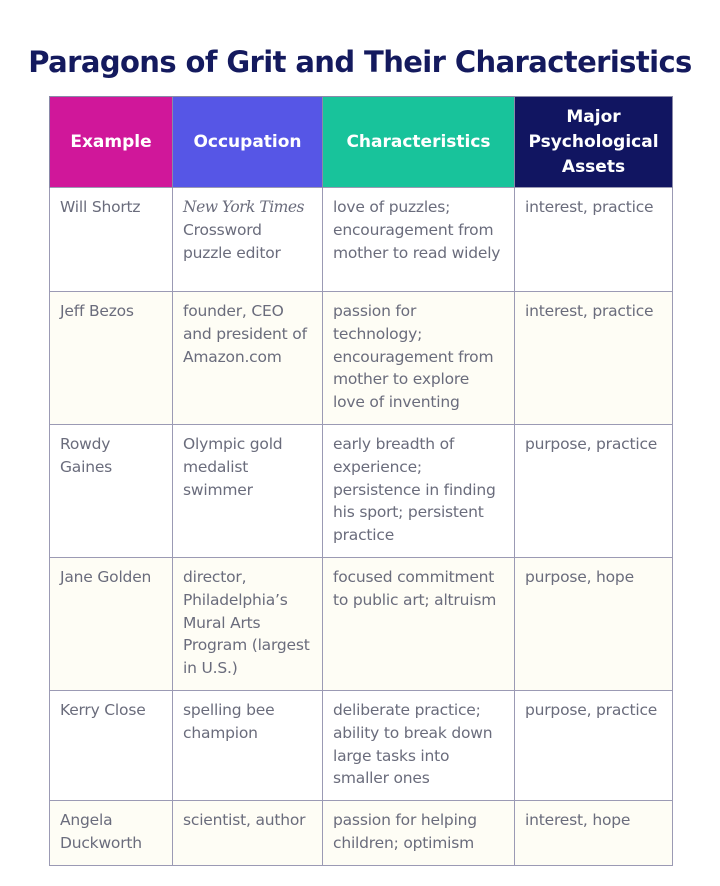 Image resolution: width=720 pixels, height=886 pixels. Describe the element at coordinates (247, 745) in the screenshot. I see `cell-occupation: spelling bee champion` at that location.